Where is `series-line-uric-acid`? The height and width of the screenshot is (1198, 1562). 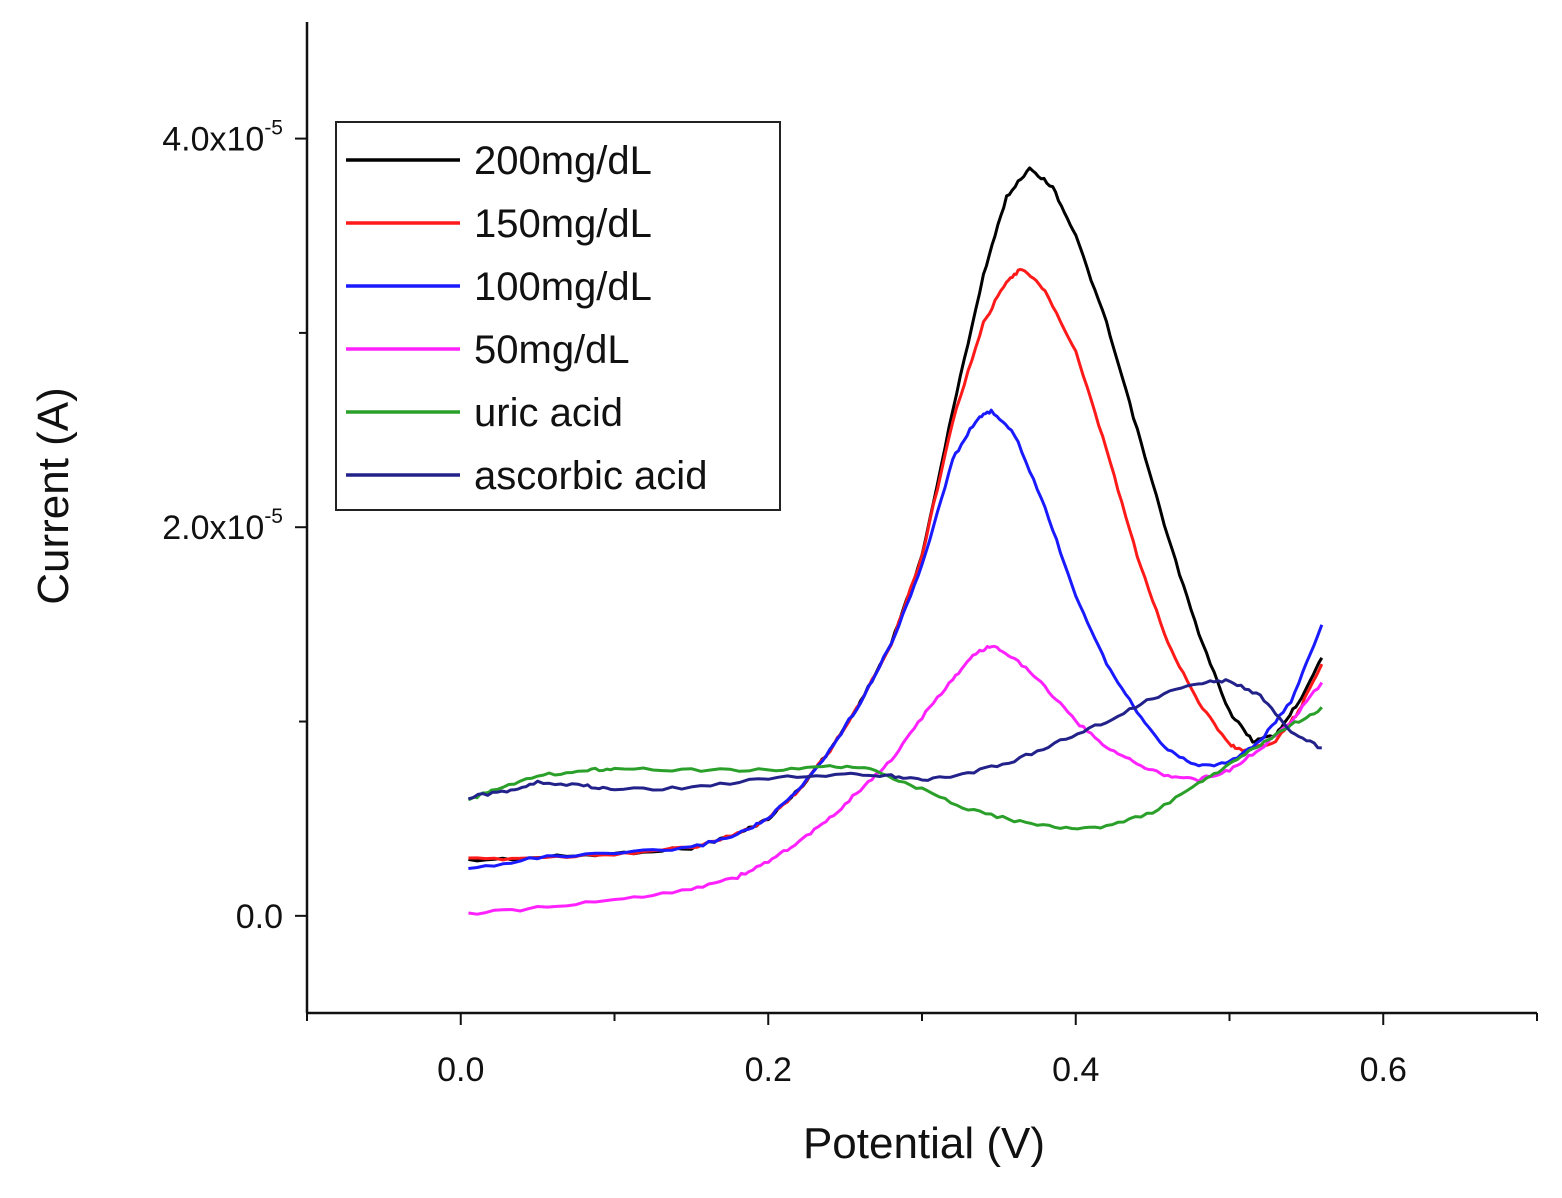
series-line-uric-acid is located at coordinates (895, 768).